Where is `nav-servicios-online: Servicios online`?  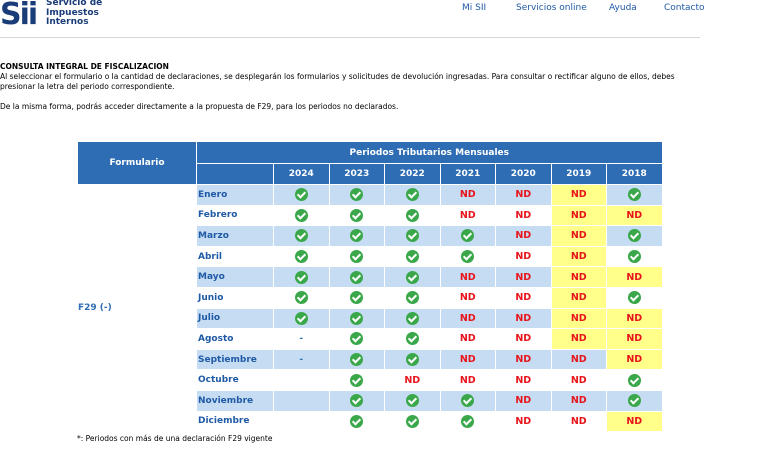 nav-servicios-online: Servicios online is located at coordinates (551, 8).